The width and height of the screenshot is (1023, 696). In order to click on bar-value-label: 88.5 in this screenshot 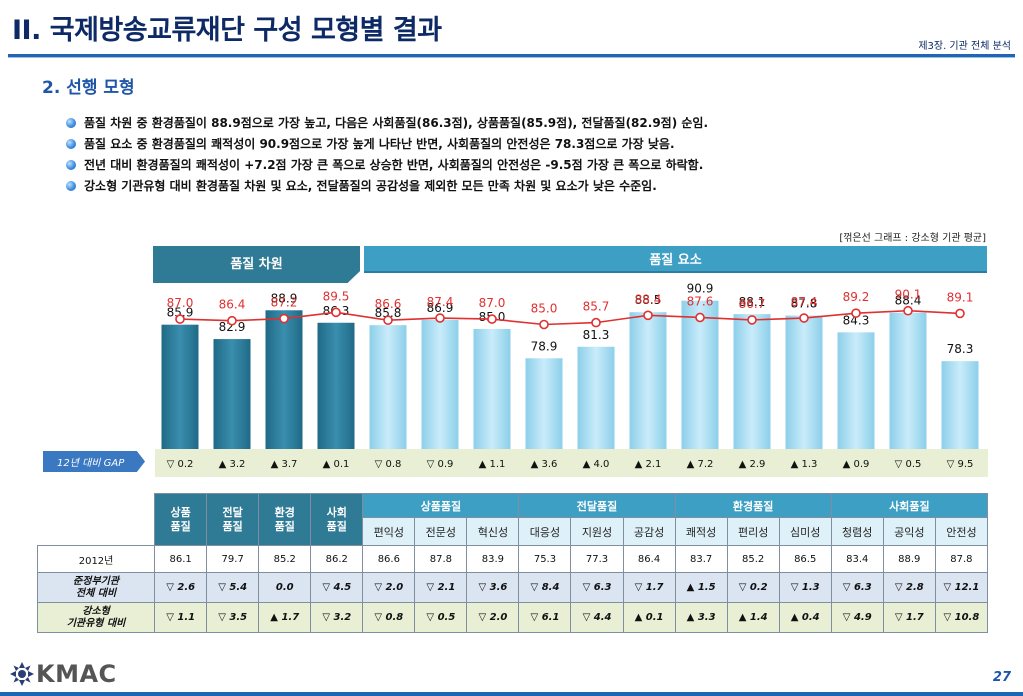, I will do `click(648, 300)`.